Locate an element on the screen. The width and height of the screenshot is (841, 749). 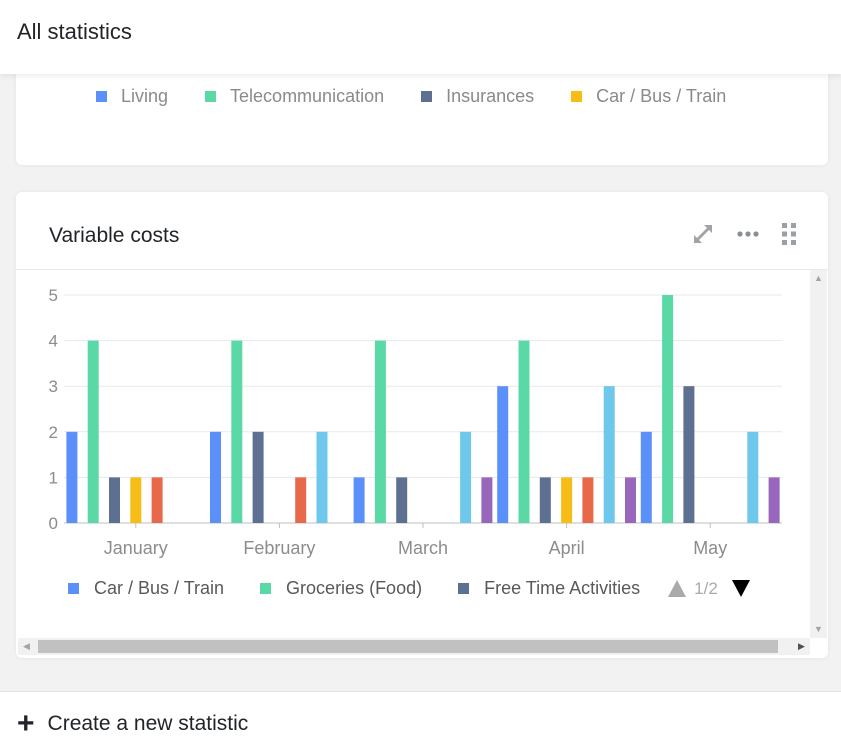
legend-item-living: Living is located at coordinates (132, 96).